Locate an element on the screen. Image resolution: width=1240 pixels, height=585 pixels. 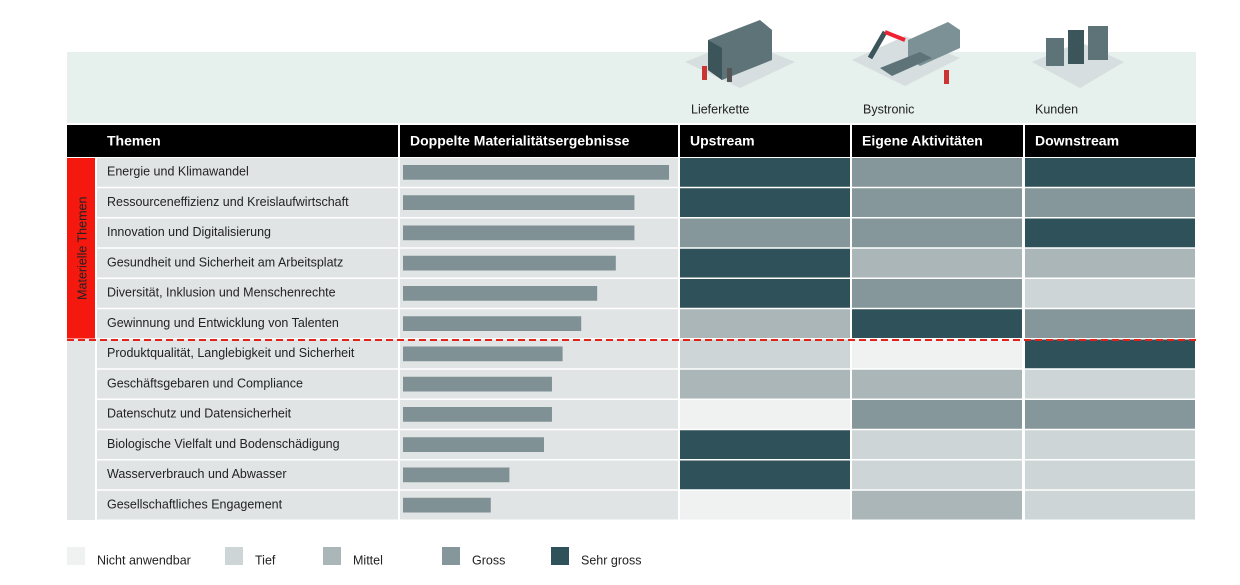
header-label: Doppelte Materialitätsergebnisse is located at coordinates (520, 141).